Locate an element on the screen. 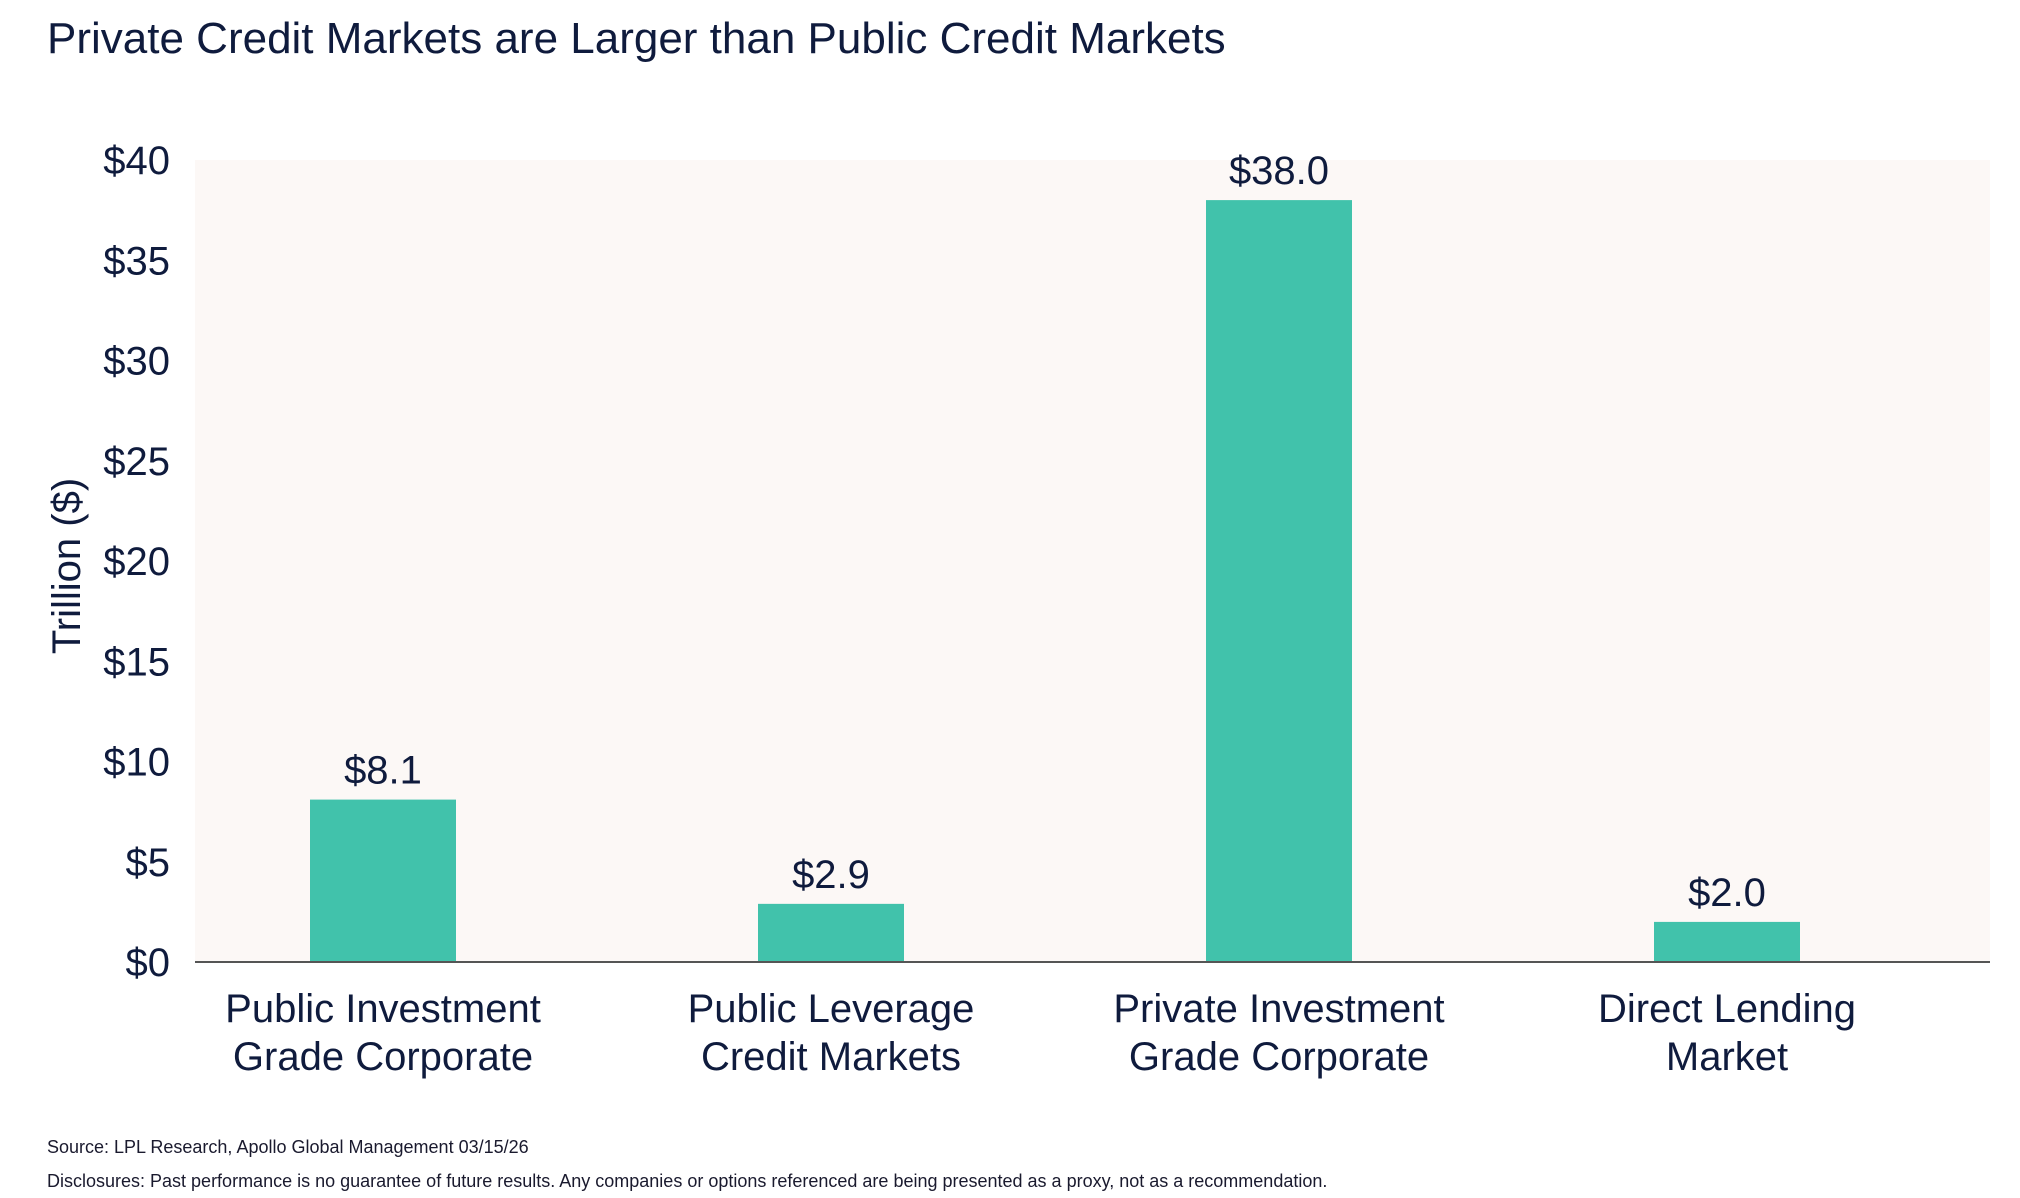 This screenshot has width=2020, height=1198. y-tick-label: $40 is located at coordinates (136, 161).